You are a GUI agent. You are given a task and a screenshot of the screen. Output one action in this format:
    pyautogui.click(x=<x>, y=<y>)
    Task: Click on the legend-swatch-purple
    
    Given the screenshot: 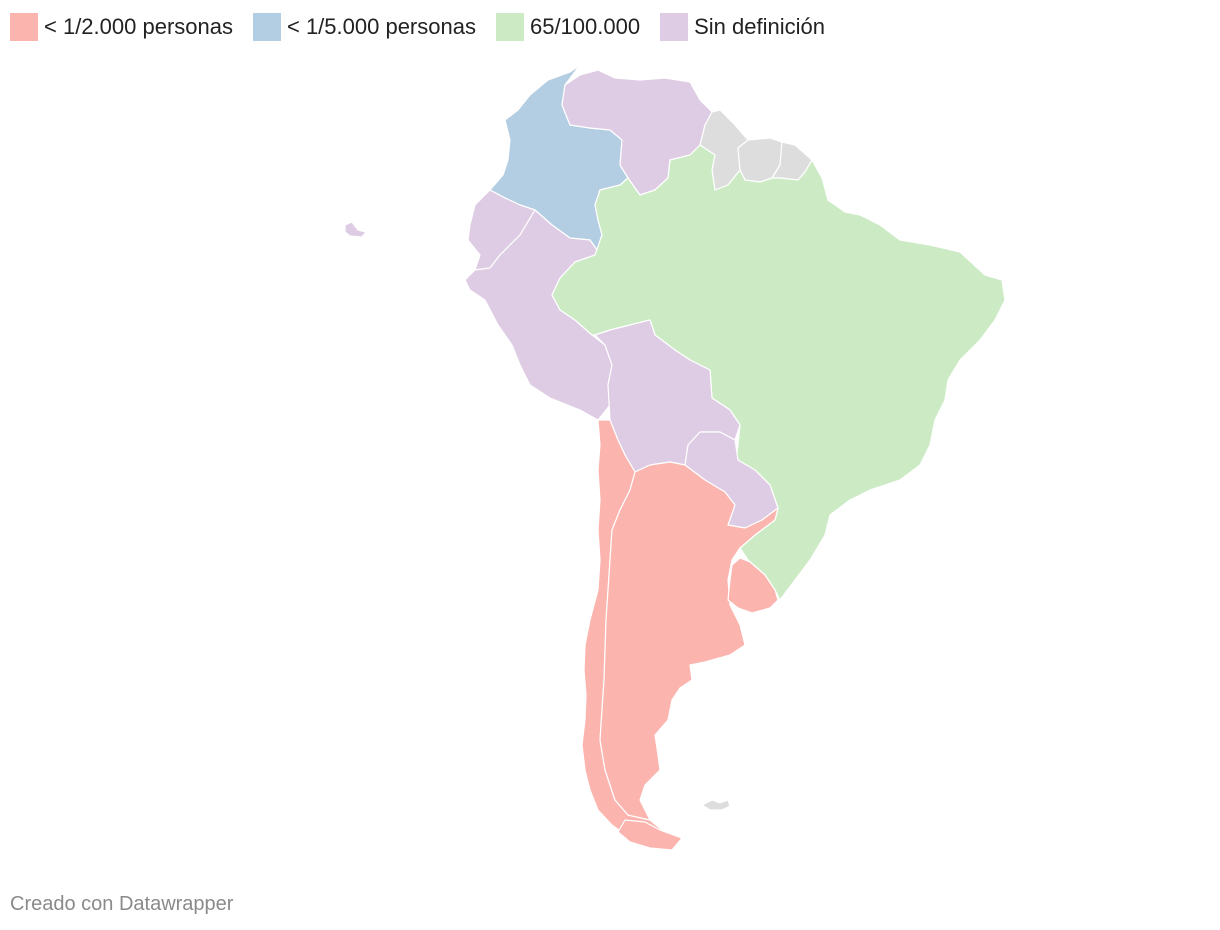 What is the action you would take?
    pyautogui.click(x=674, y=27)
    